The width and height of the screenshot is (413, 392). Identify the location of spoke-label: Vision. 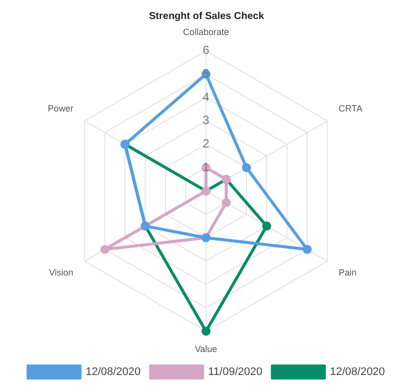
(61, 272).